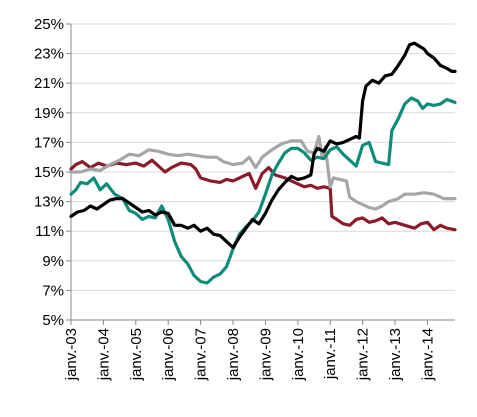 The image size is (477, 417). Describe the element at coordinates (330, 354) in the screenshot. I see `x-tick-label: janv.-11` at that location.